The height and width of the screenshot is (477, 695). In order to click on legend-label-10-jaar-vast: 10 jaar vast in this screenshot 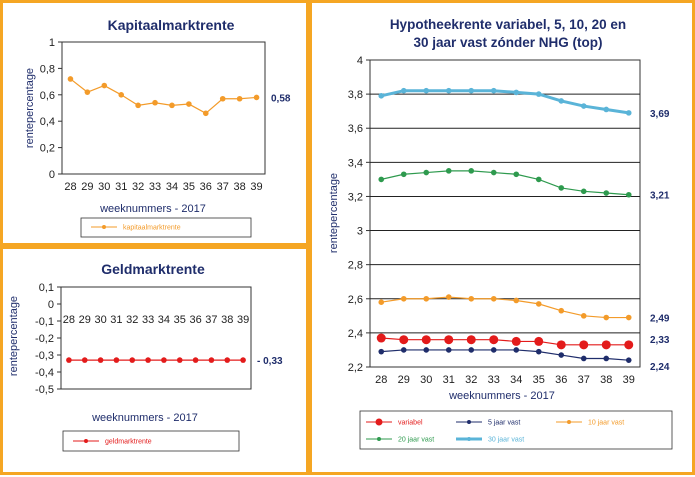, I will do `click(606, 423)`.